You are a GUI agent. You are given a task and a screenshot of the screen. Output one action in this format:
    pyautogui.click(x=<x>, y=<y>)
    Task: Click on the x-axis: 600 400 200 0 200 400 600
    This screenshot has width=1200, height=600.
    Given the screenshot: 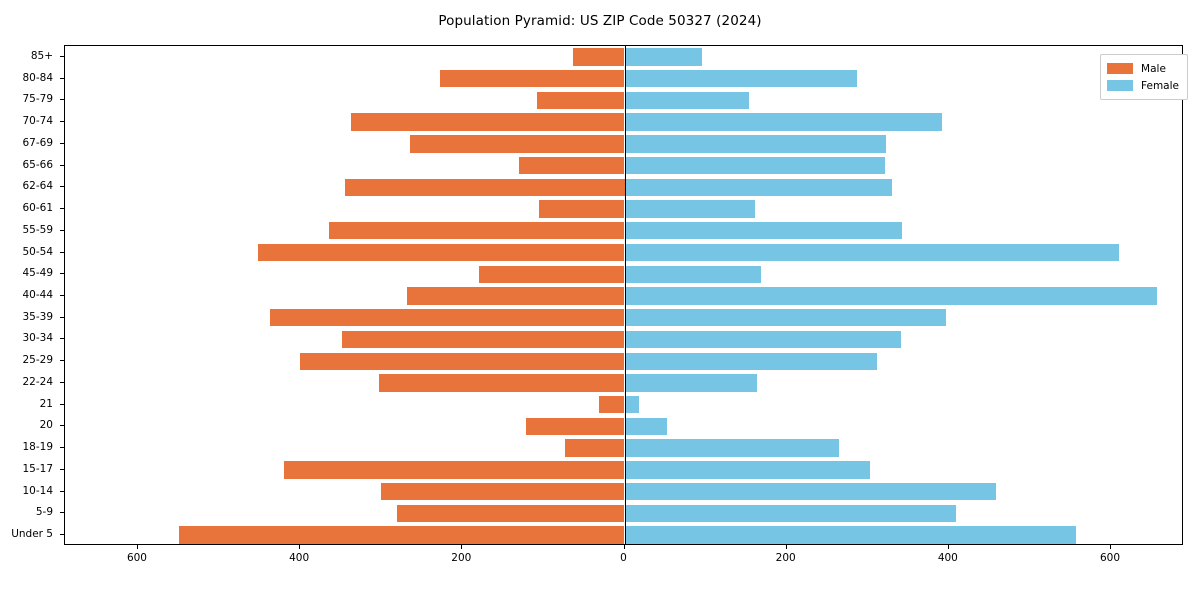 What is the action you would take?
    pyautogui.click(x=623, y=565)
    